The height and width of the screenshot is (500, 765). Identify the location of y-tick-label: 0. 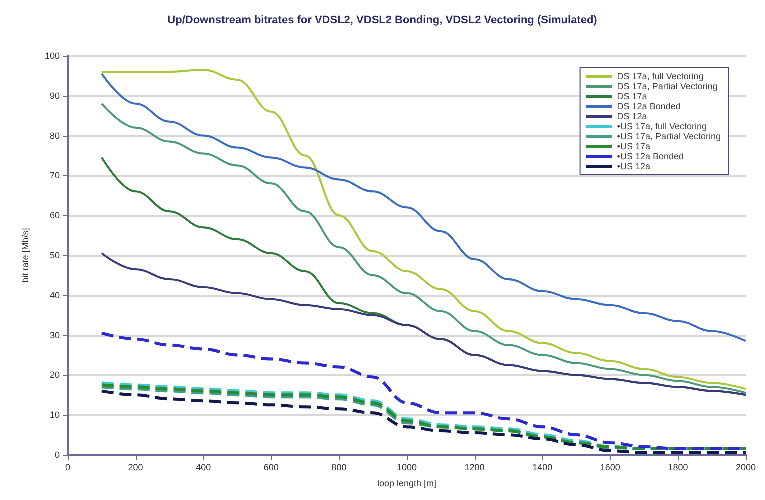
(57, 455).